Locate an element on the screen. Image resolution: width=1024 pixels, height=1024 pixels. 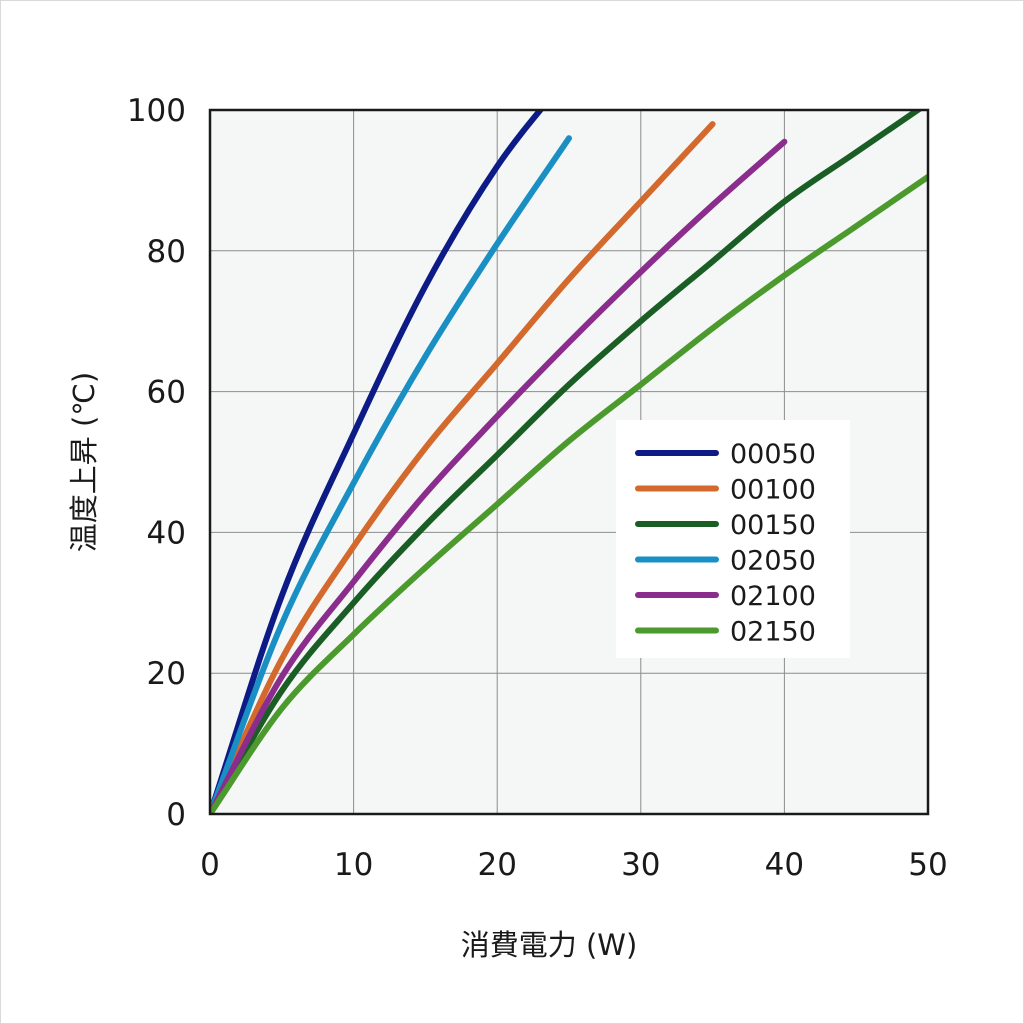
x-axis-label: 消費電力 (W) is located at coordinates (549, 945).